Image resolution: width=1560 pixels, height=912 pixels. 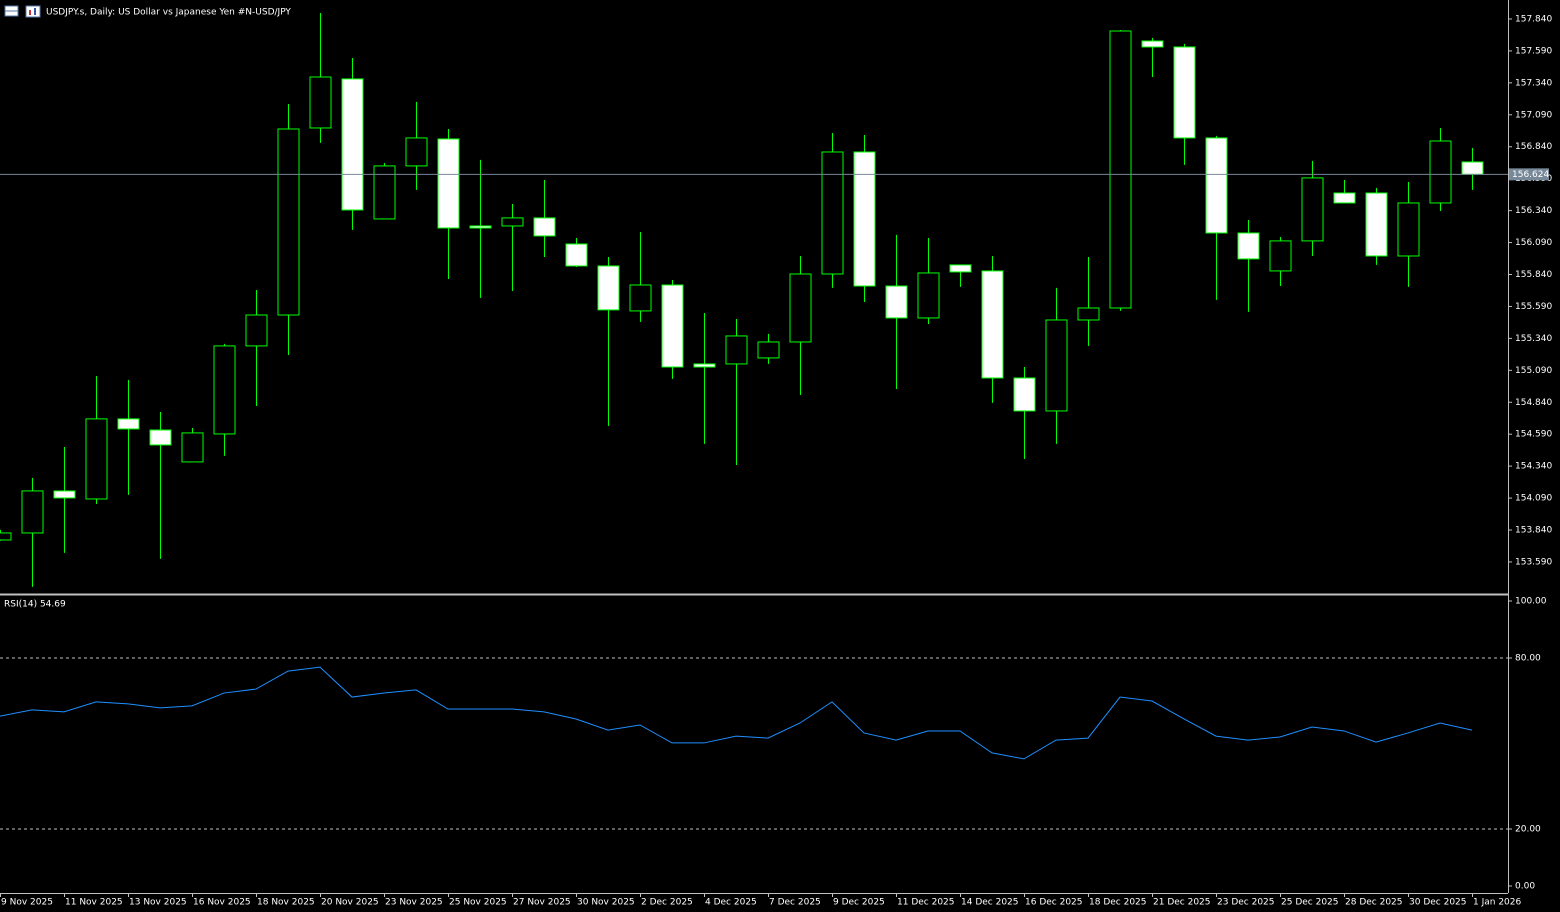 I want to click on x-tick-label: 18 Nov 2025, so click(x=286, y=903).